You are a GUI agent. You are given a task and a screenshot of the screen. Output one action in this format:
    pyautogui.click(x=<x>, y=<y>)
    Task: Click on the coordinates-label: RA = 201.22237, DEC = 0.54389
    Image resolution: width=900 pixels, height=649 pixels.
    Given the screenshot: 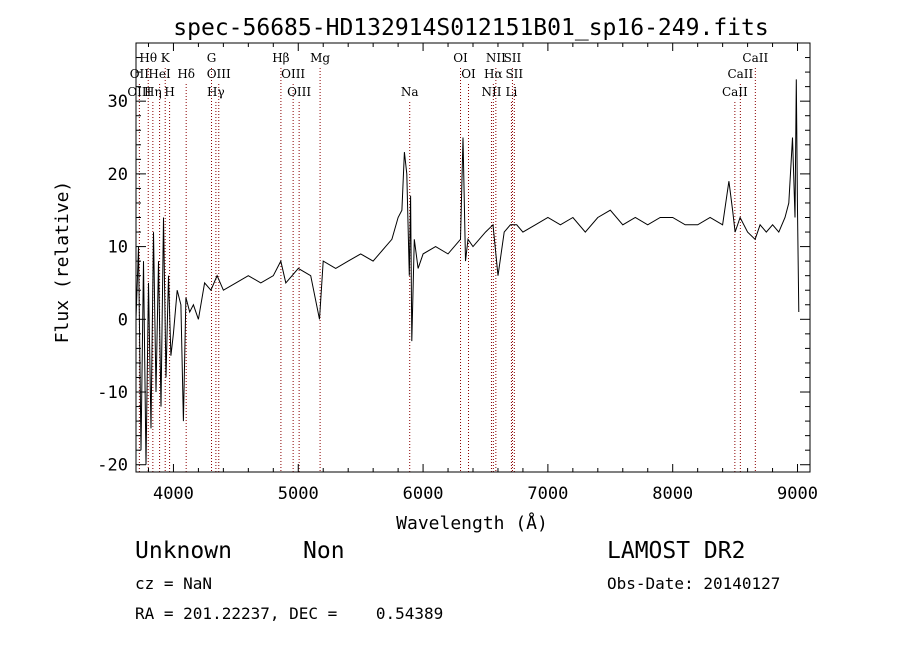 What is the action you would take?
    pyautogui.click(x=289, y=613)
    